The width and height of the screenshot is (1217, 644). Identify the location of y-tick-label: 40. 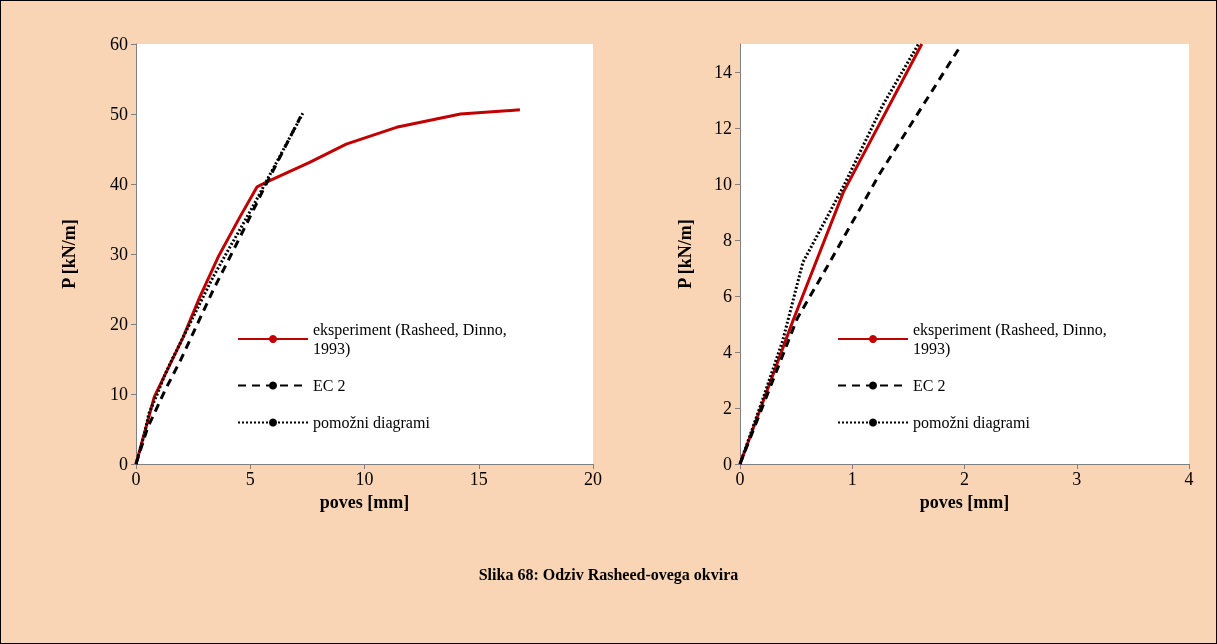
(119, 184).